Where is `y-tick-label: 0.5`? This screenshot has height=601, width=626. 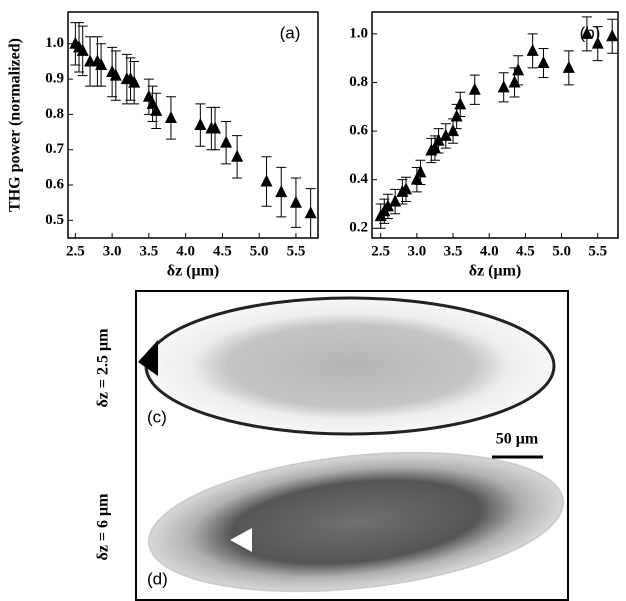
y-tick-label: 0.5 is located at coordinates (54, 220).